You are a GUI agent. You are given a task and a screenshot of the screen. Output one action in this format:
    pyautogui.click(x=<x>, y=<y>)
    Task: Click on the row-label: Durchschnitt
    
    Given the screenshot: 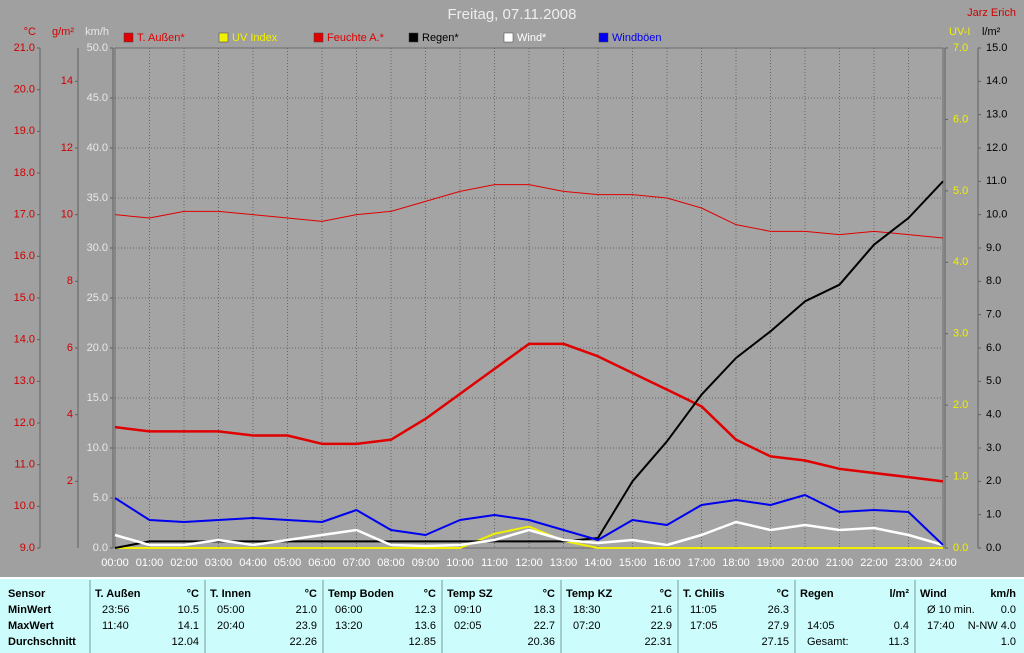 What is the action you would take?
    pyautogui.click(x=42, y=642)
    